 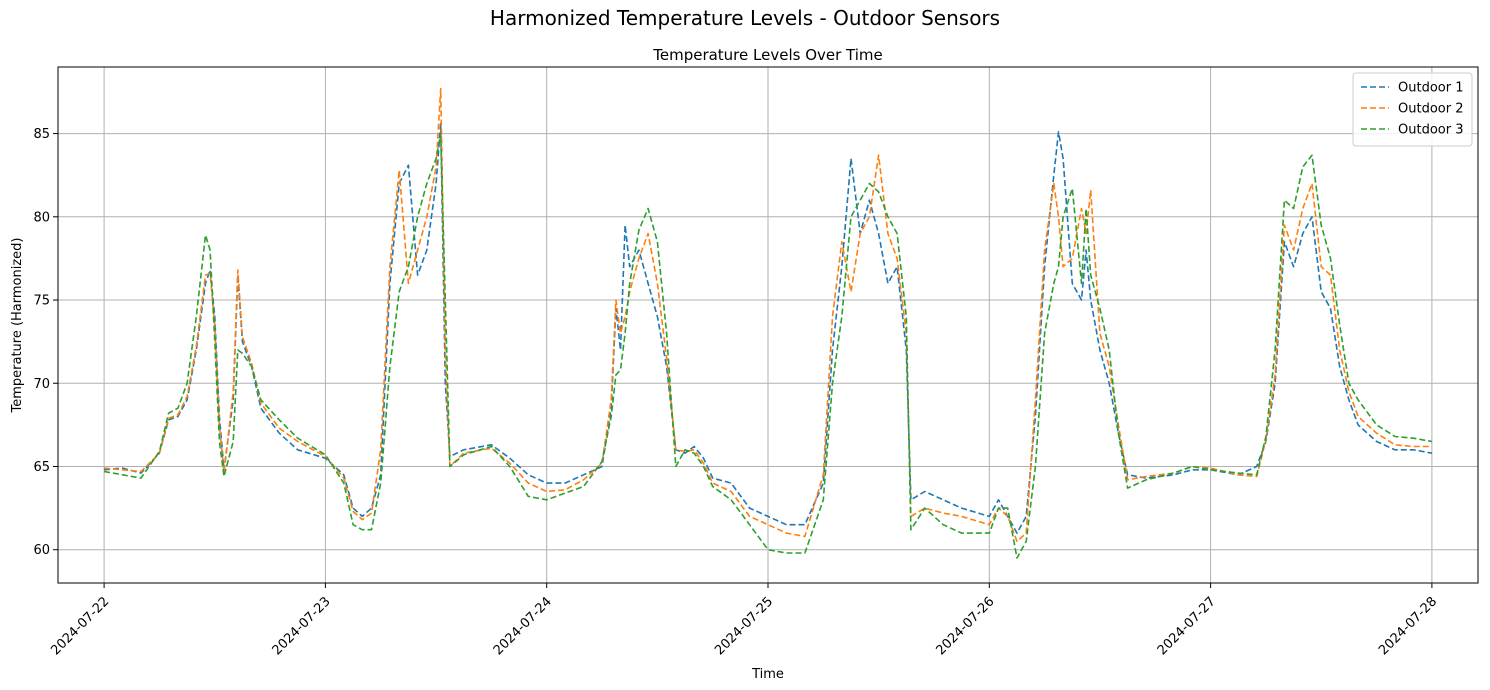 I want to click on x-tick-label: 2024-07-26, so click(x=966, y=626).